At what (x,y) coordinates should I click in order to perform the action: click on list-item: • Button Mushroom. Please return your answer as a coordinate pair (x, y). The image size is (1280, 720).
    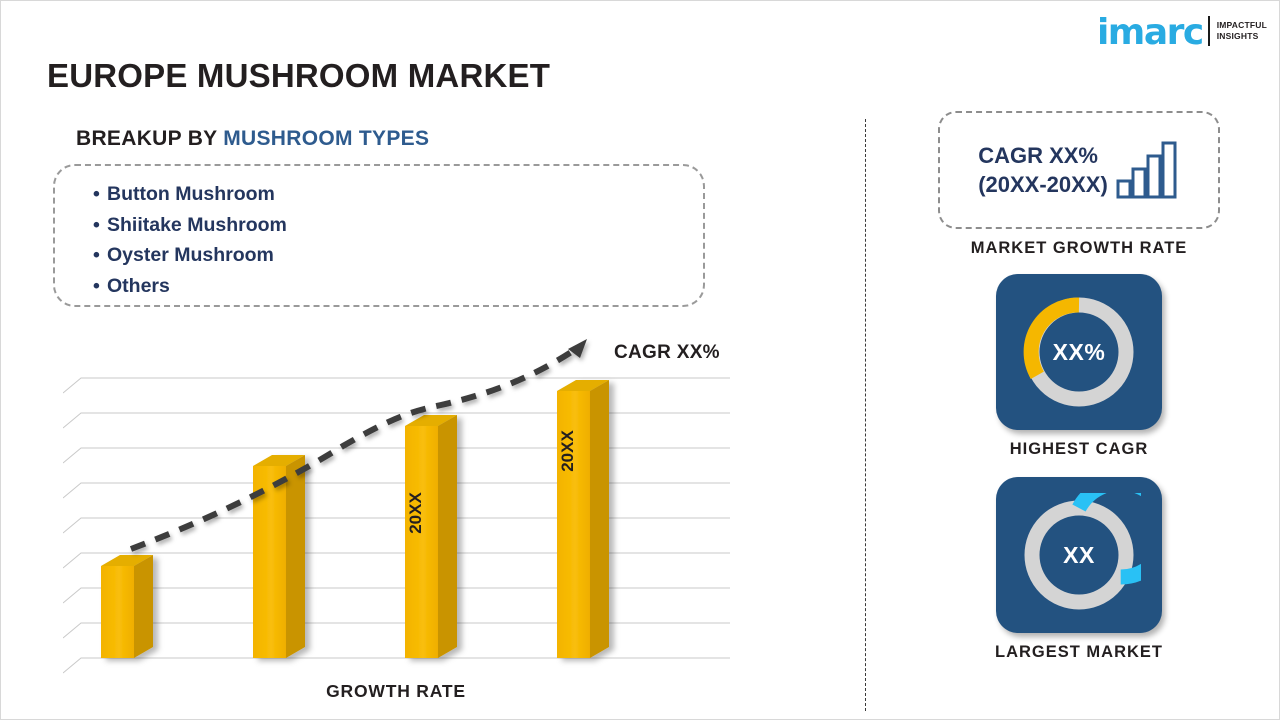
    Looking at the image, I should click on (398, 194).